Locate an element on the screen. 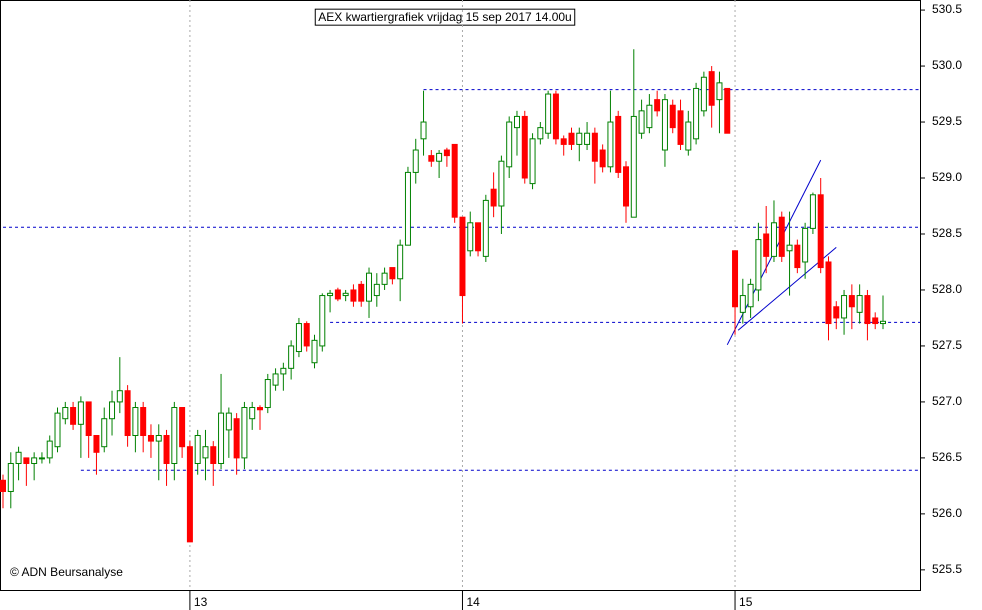  y-tick-label: 527.0 is located at coordinates (947, 401).